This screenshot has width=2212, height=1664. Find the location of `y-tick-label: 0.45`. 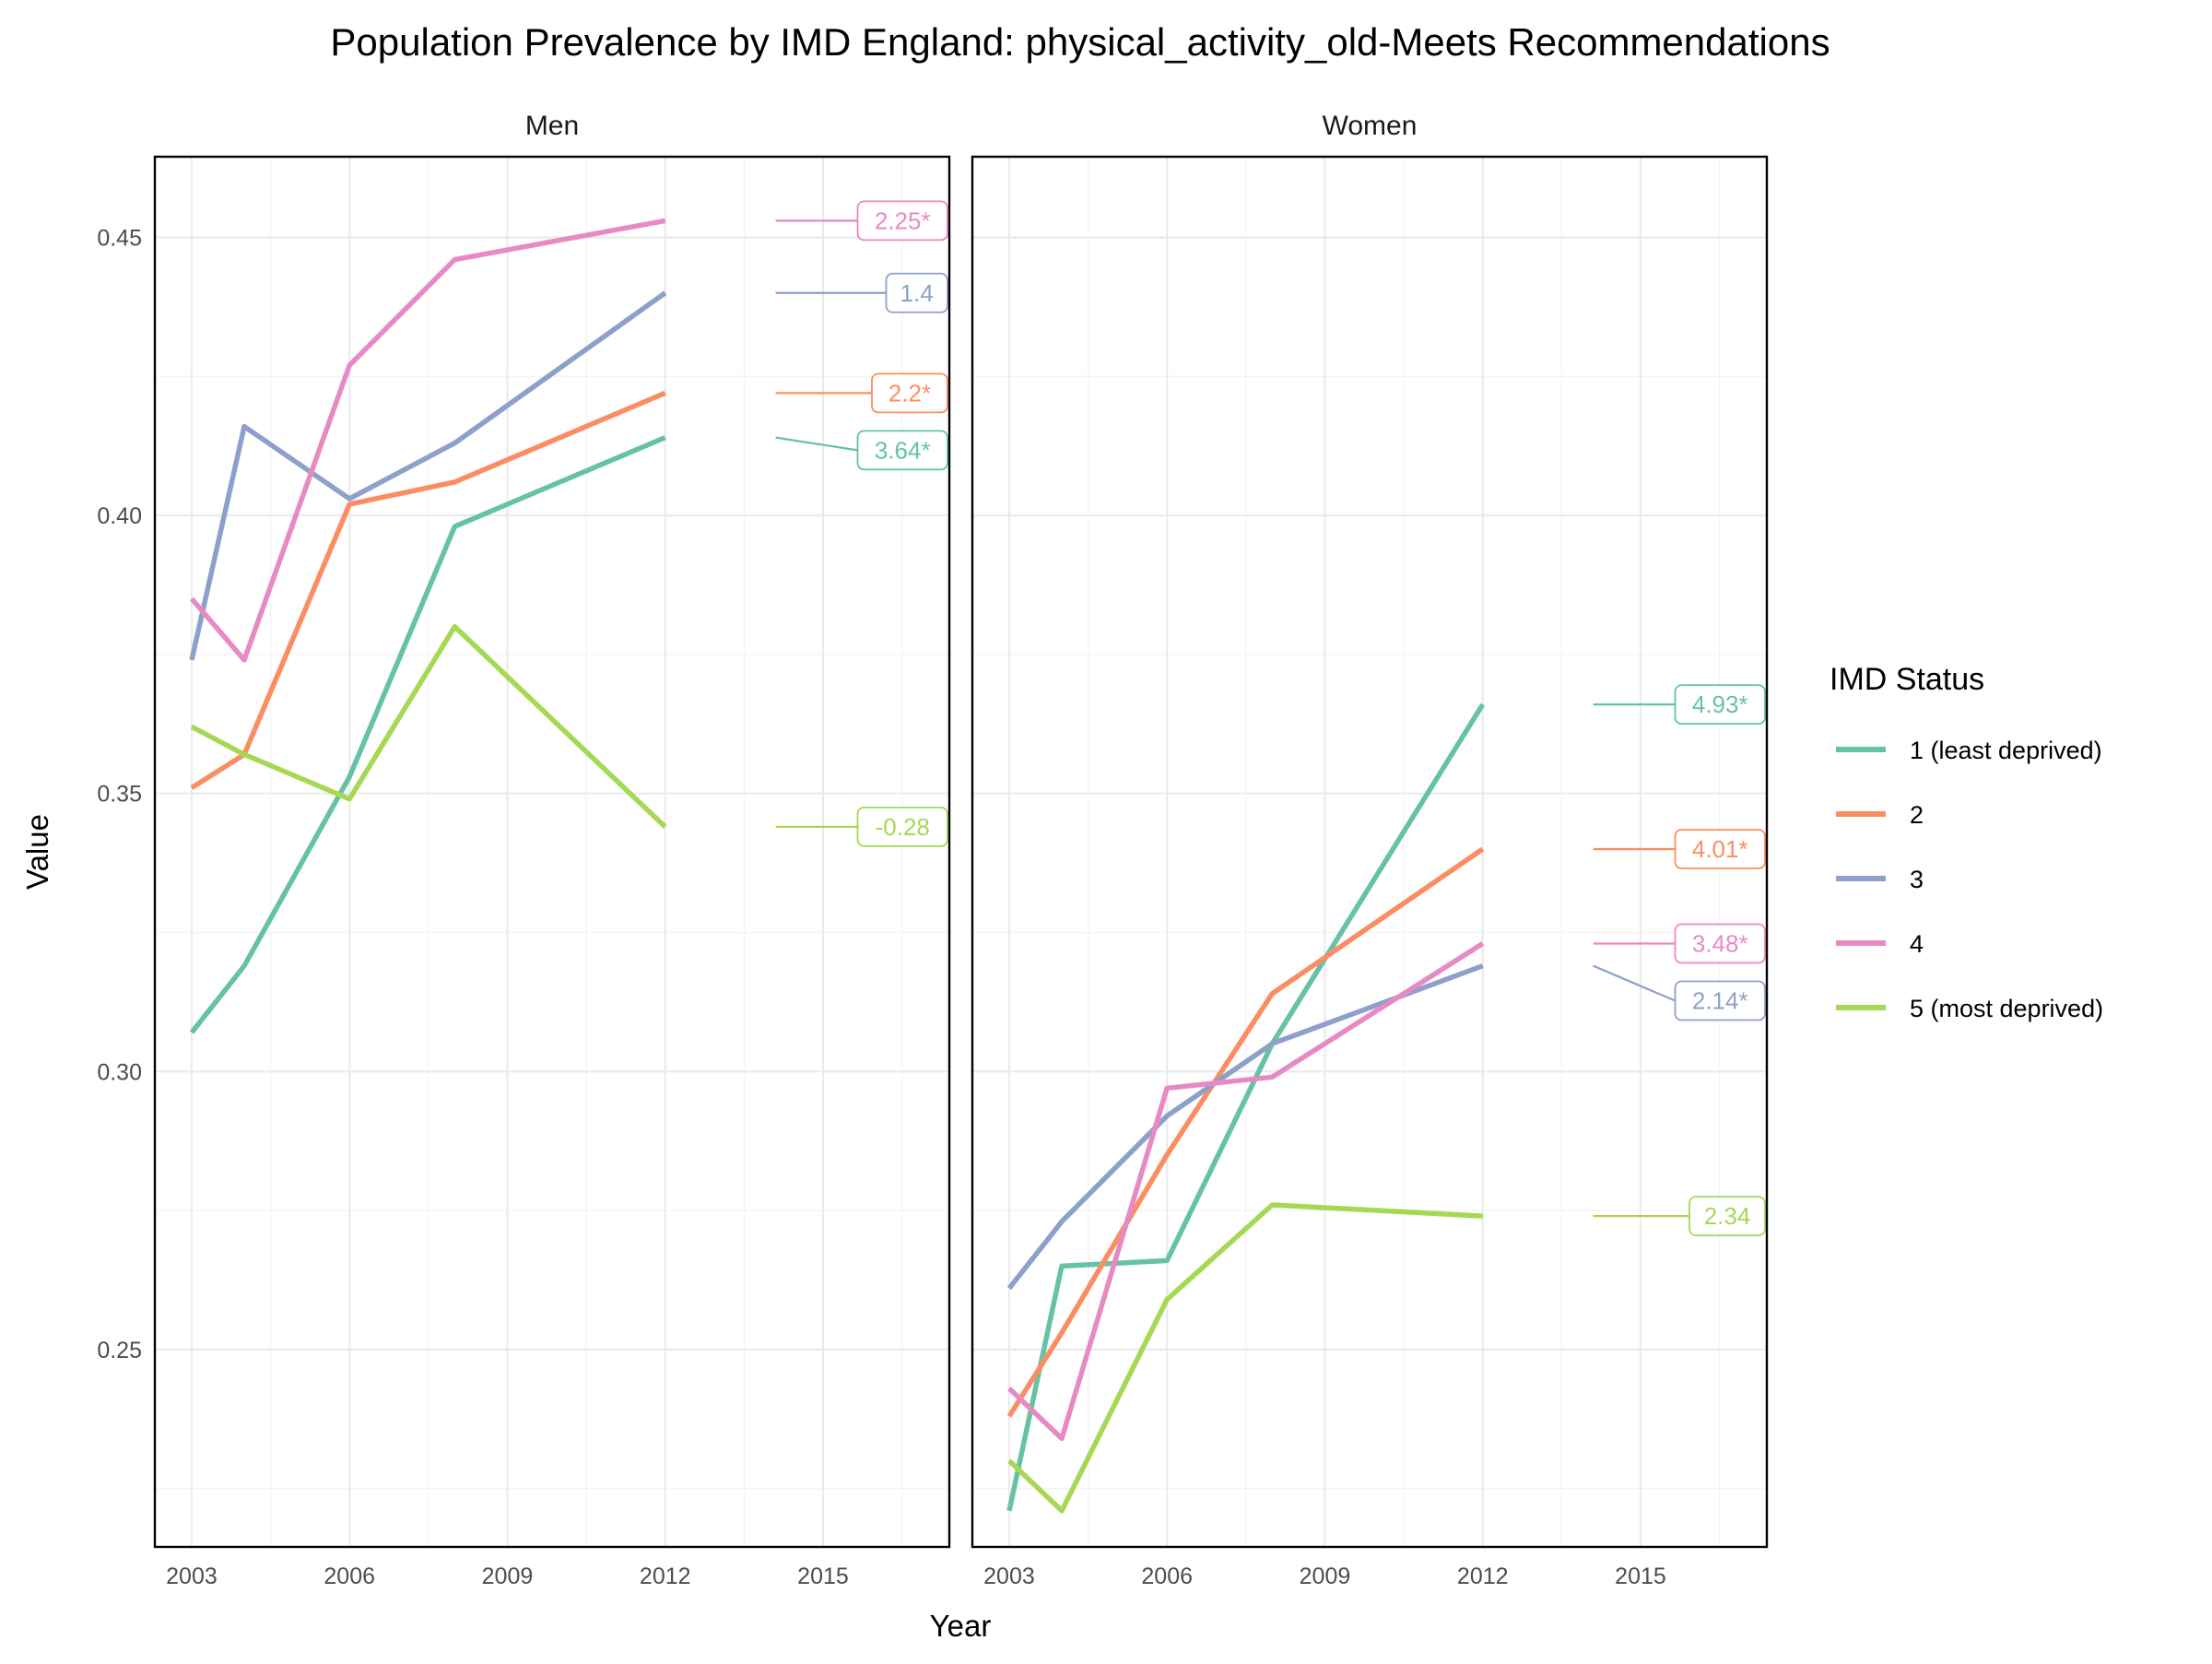

y-tick-label: 0.45 is located at coordinates (119, 238).